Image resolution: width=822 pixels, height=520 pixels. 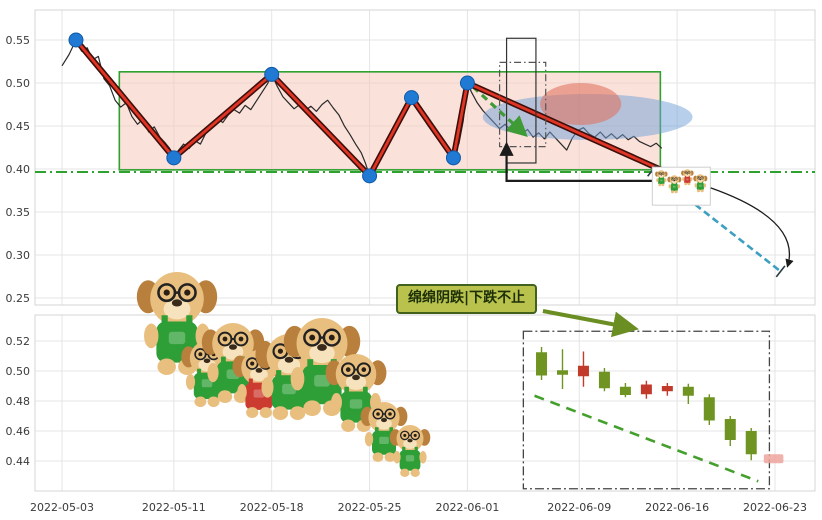 I want to click on x-tick-label: 2022-06-23, so click(x=775, y=507).